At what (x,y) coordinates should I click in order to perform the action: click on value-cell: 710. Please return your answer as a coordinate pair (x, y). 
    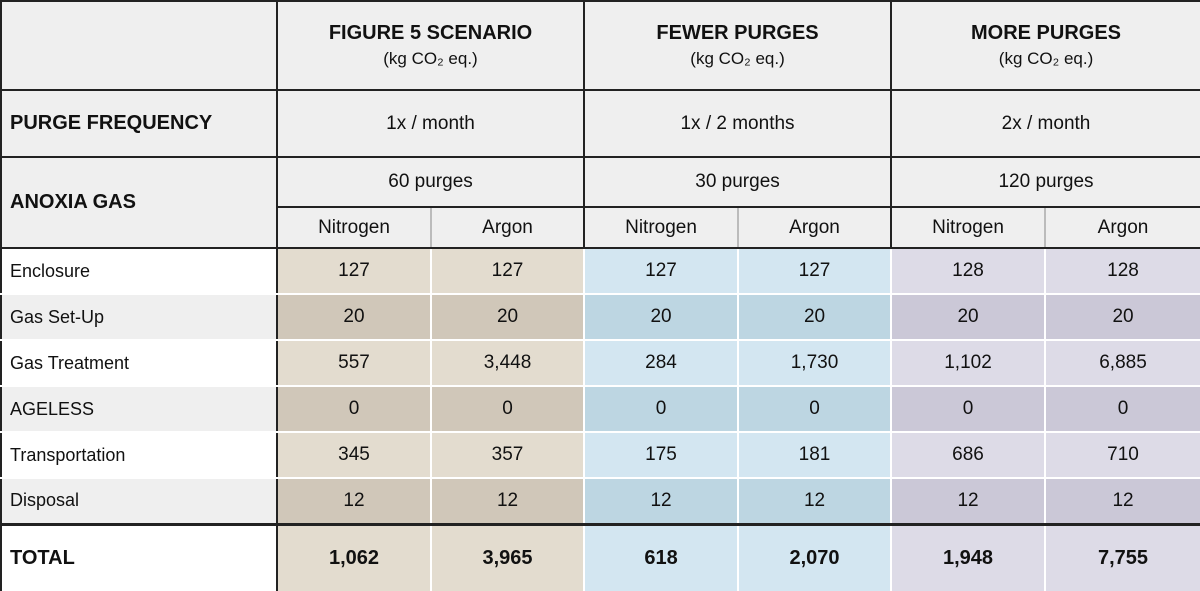
    Looking at the image, I should click on (1122, 455).